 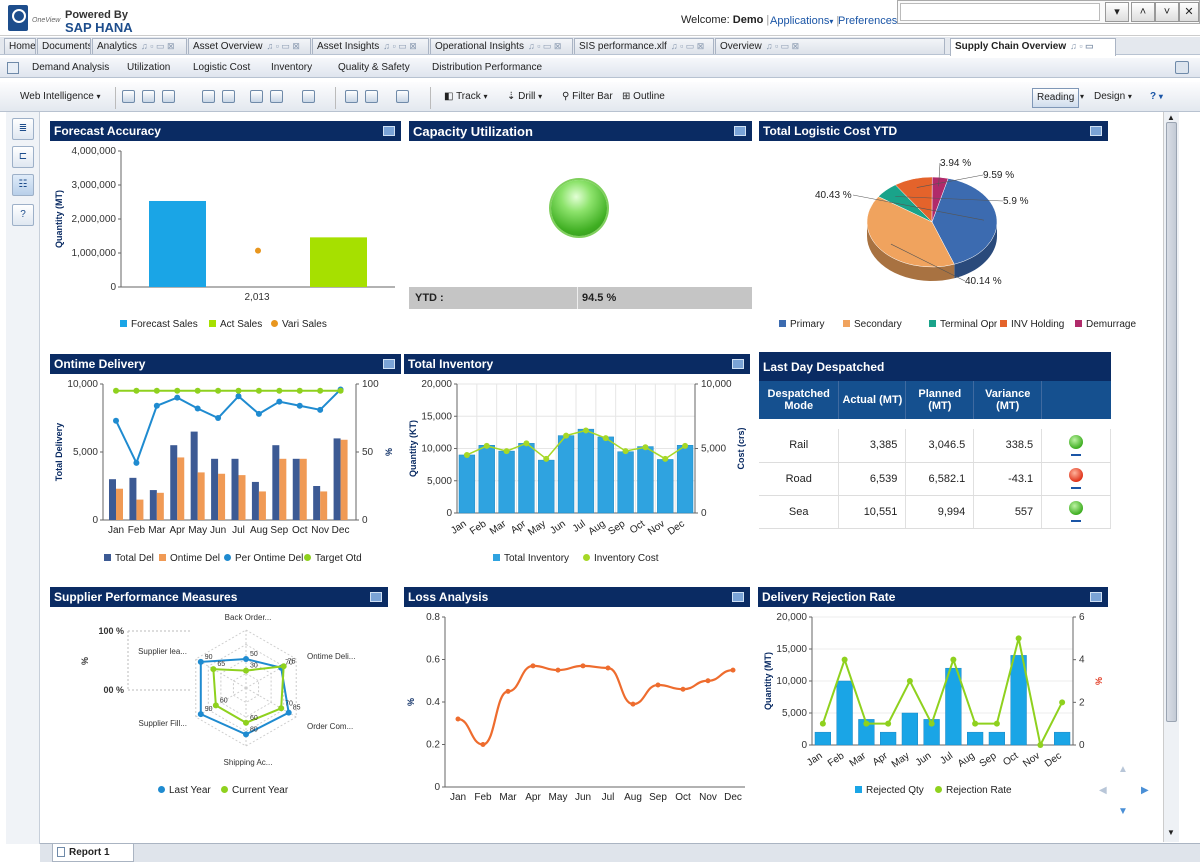 I want to click on radar-value-label: 90, so click(x=209, y=657).